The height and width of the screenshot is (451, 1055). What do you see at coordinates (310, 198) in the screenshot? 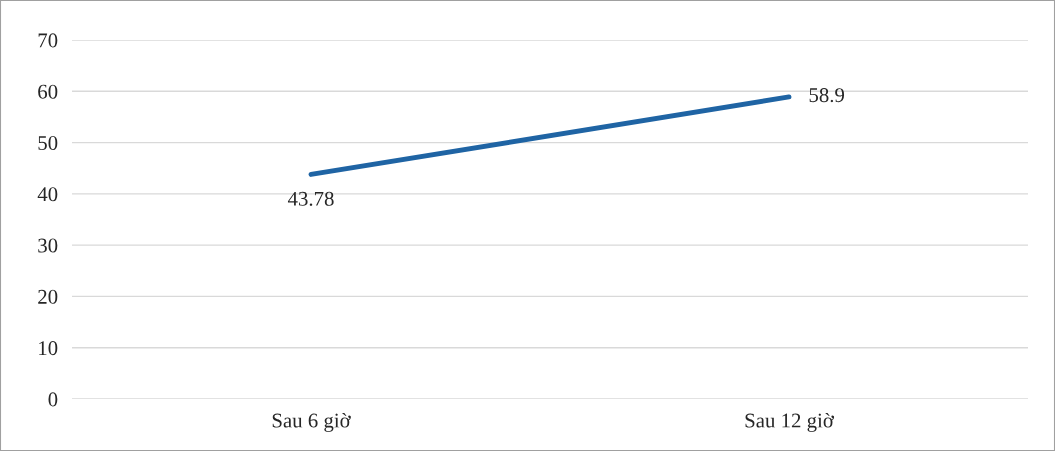
I see `data-label: 43.78` at bounding box center [310, 198].